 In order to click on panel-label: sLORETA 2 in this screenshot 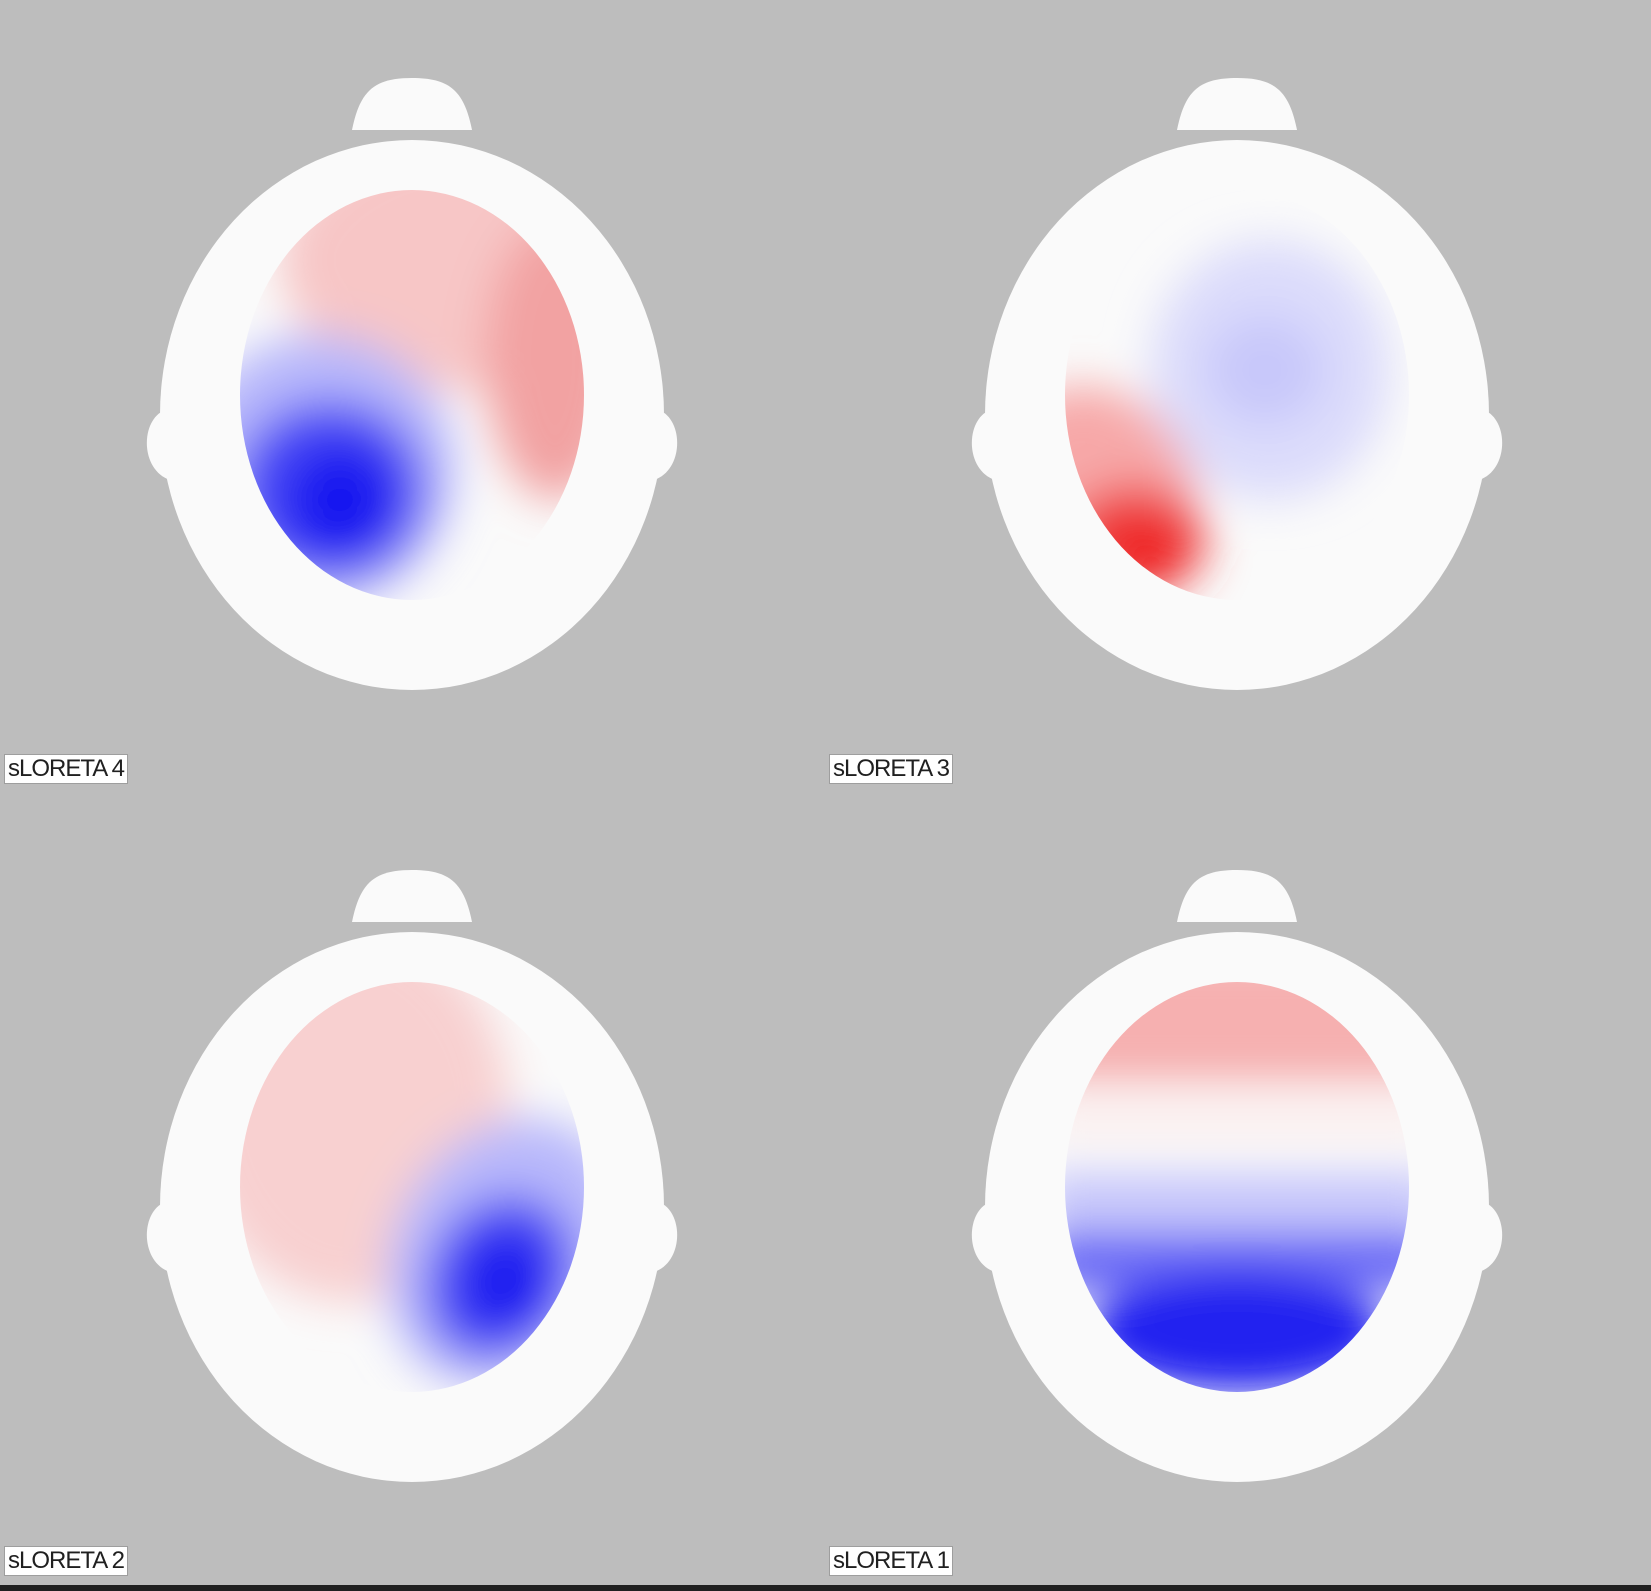, I will do `click(66, 1561)`.